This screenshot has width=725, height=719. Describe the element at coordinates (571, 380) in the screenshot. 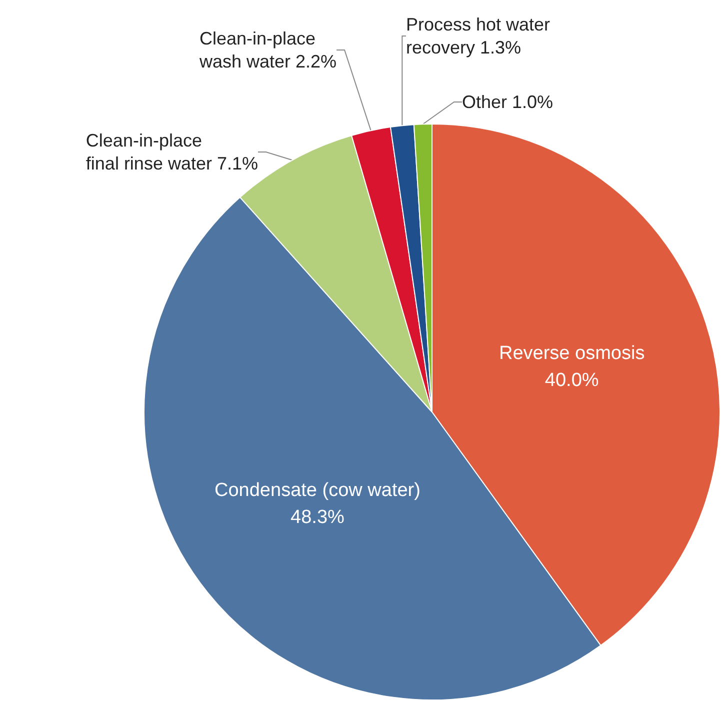

I see `data-label: 40.0%` at that location.